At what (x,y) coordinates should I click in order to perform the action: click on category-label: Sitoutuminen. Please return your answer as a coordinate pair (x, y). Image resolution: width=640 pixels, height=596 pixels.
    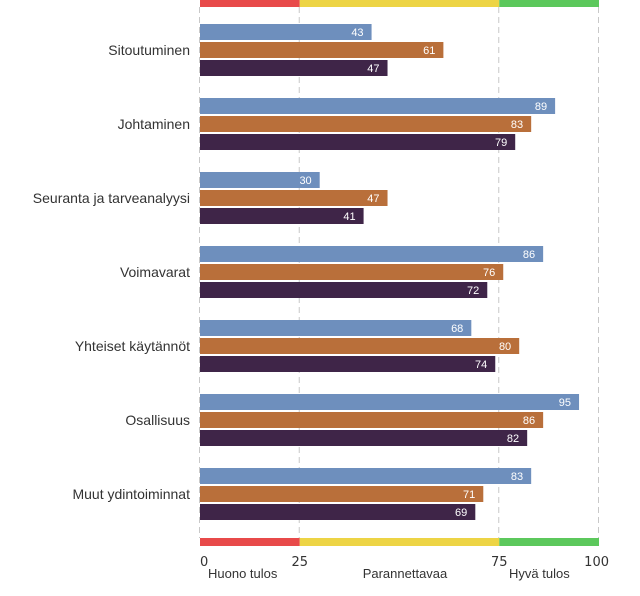
    Looking at the image, I should click on (149, 50).